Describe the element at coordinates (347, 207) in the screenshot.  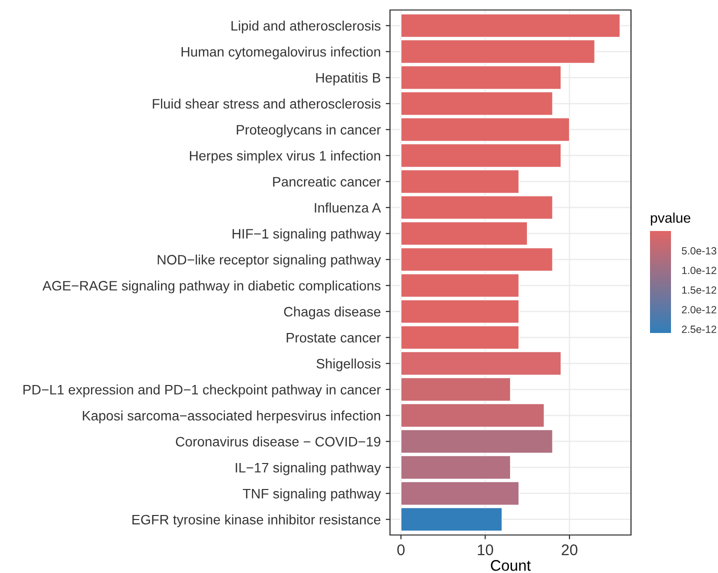
I see `y-tick-label: Influenza A` at that location.